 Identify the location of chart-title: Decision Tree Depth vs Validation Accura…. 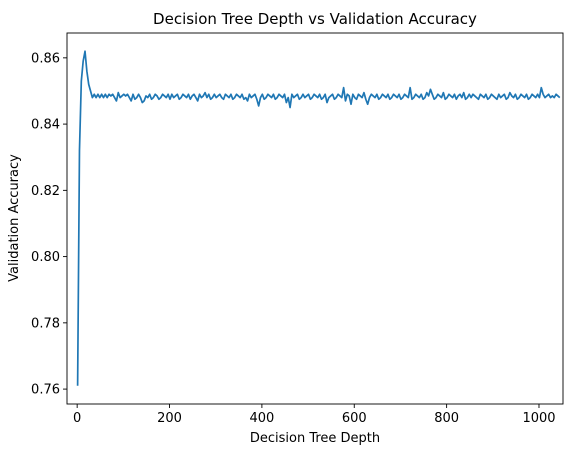
(315, 19).